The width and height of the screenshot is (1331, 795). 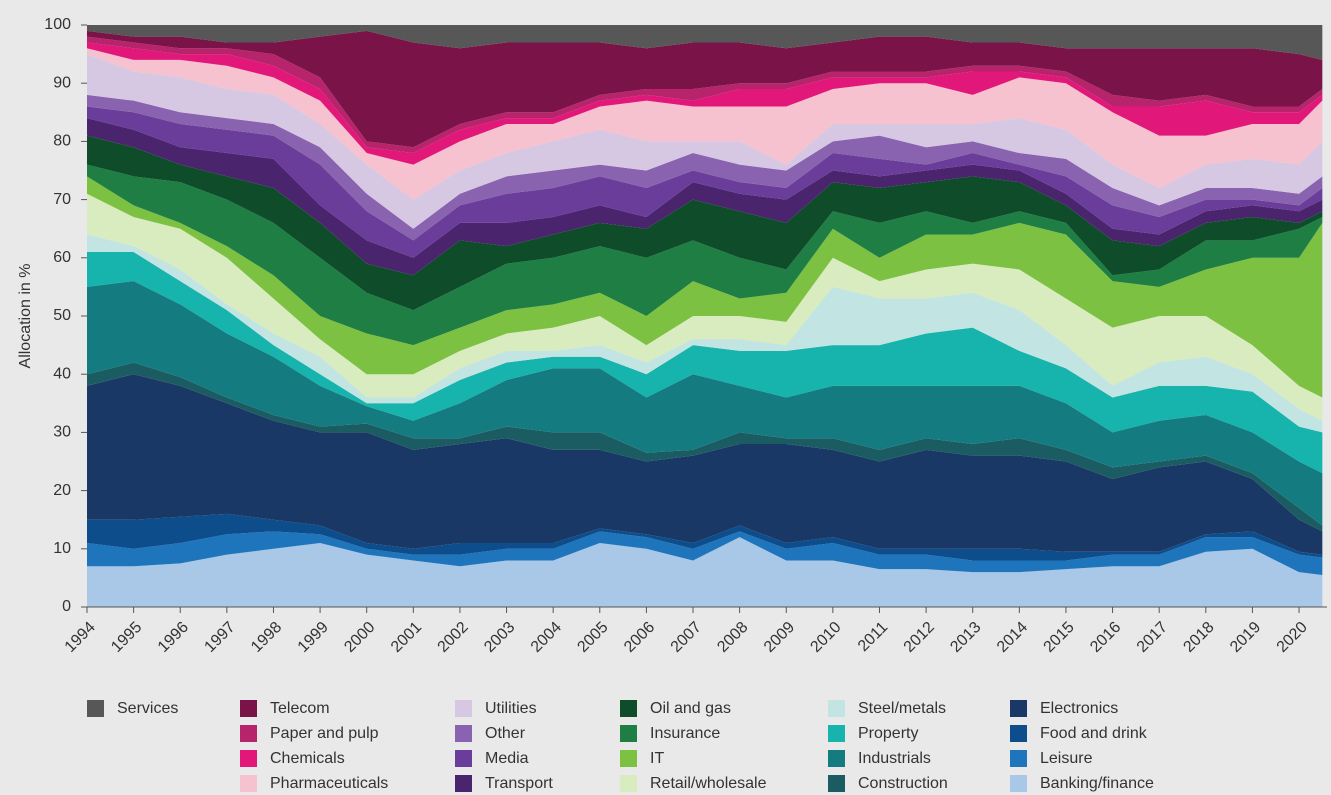 I want to click on legend-label: Banking/finance, so click(x=1097, y=783).